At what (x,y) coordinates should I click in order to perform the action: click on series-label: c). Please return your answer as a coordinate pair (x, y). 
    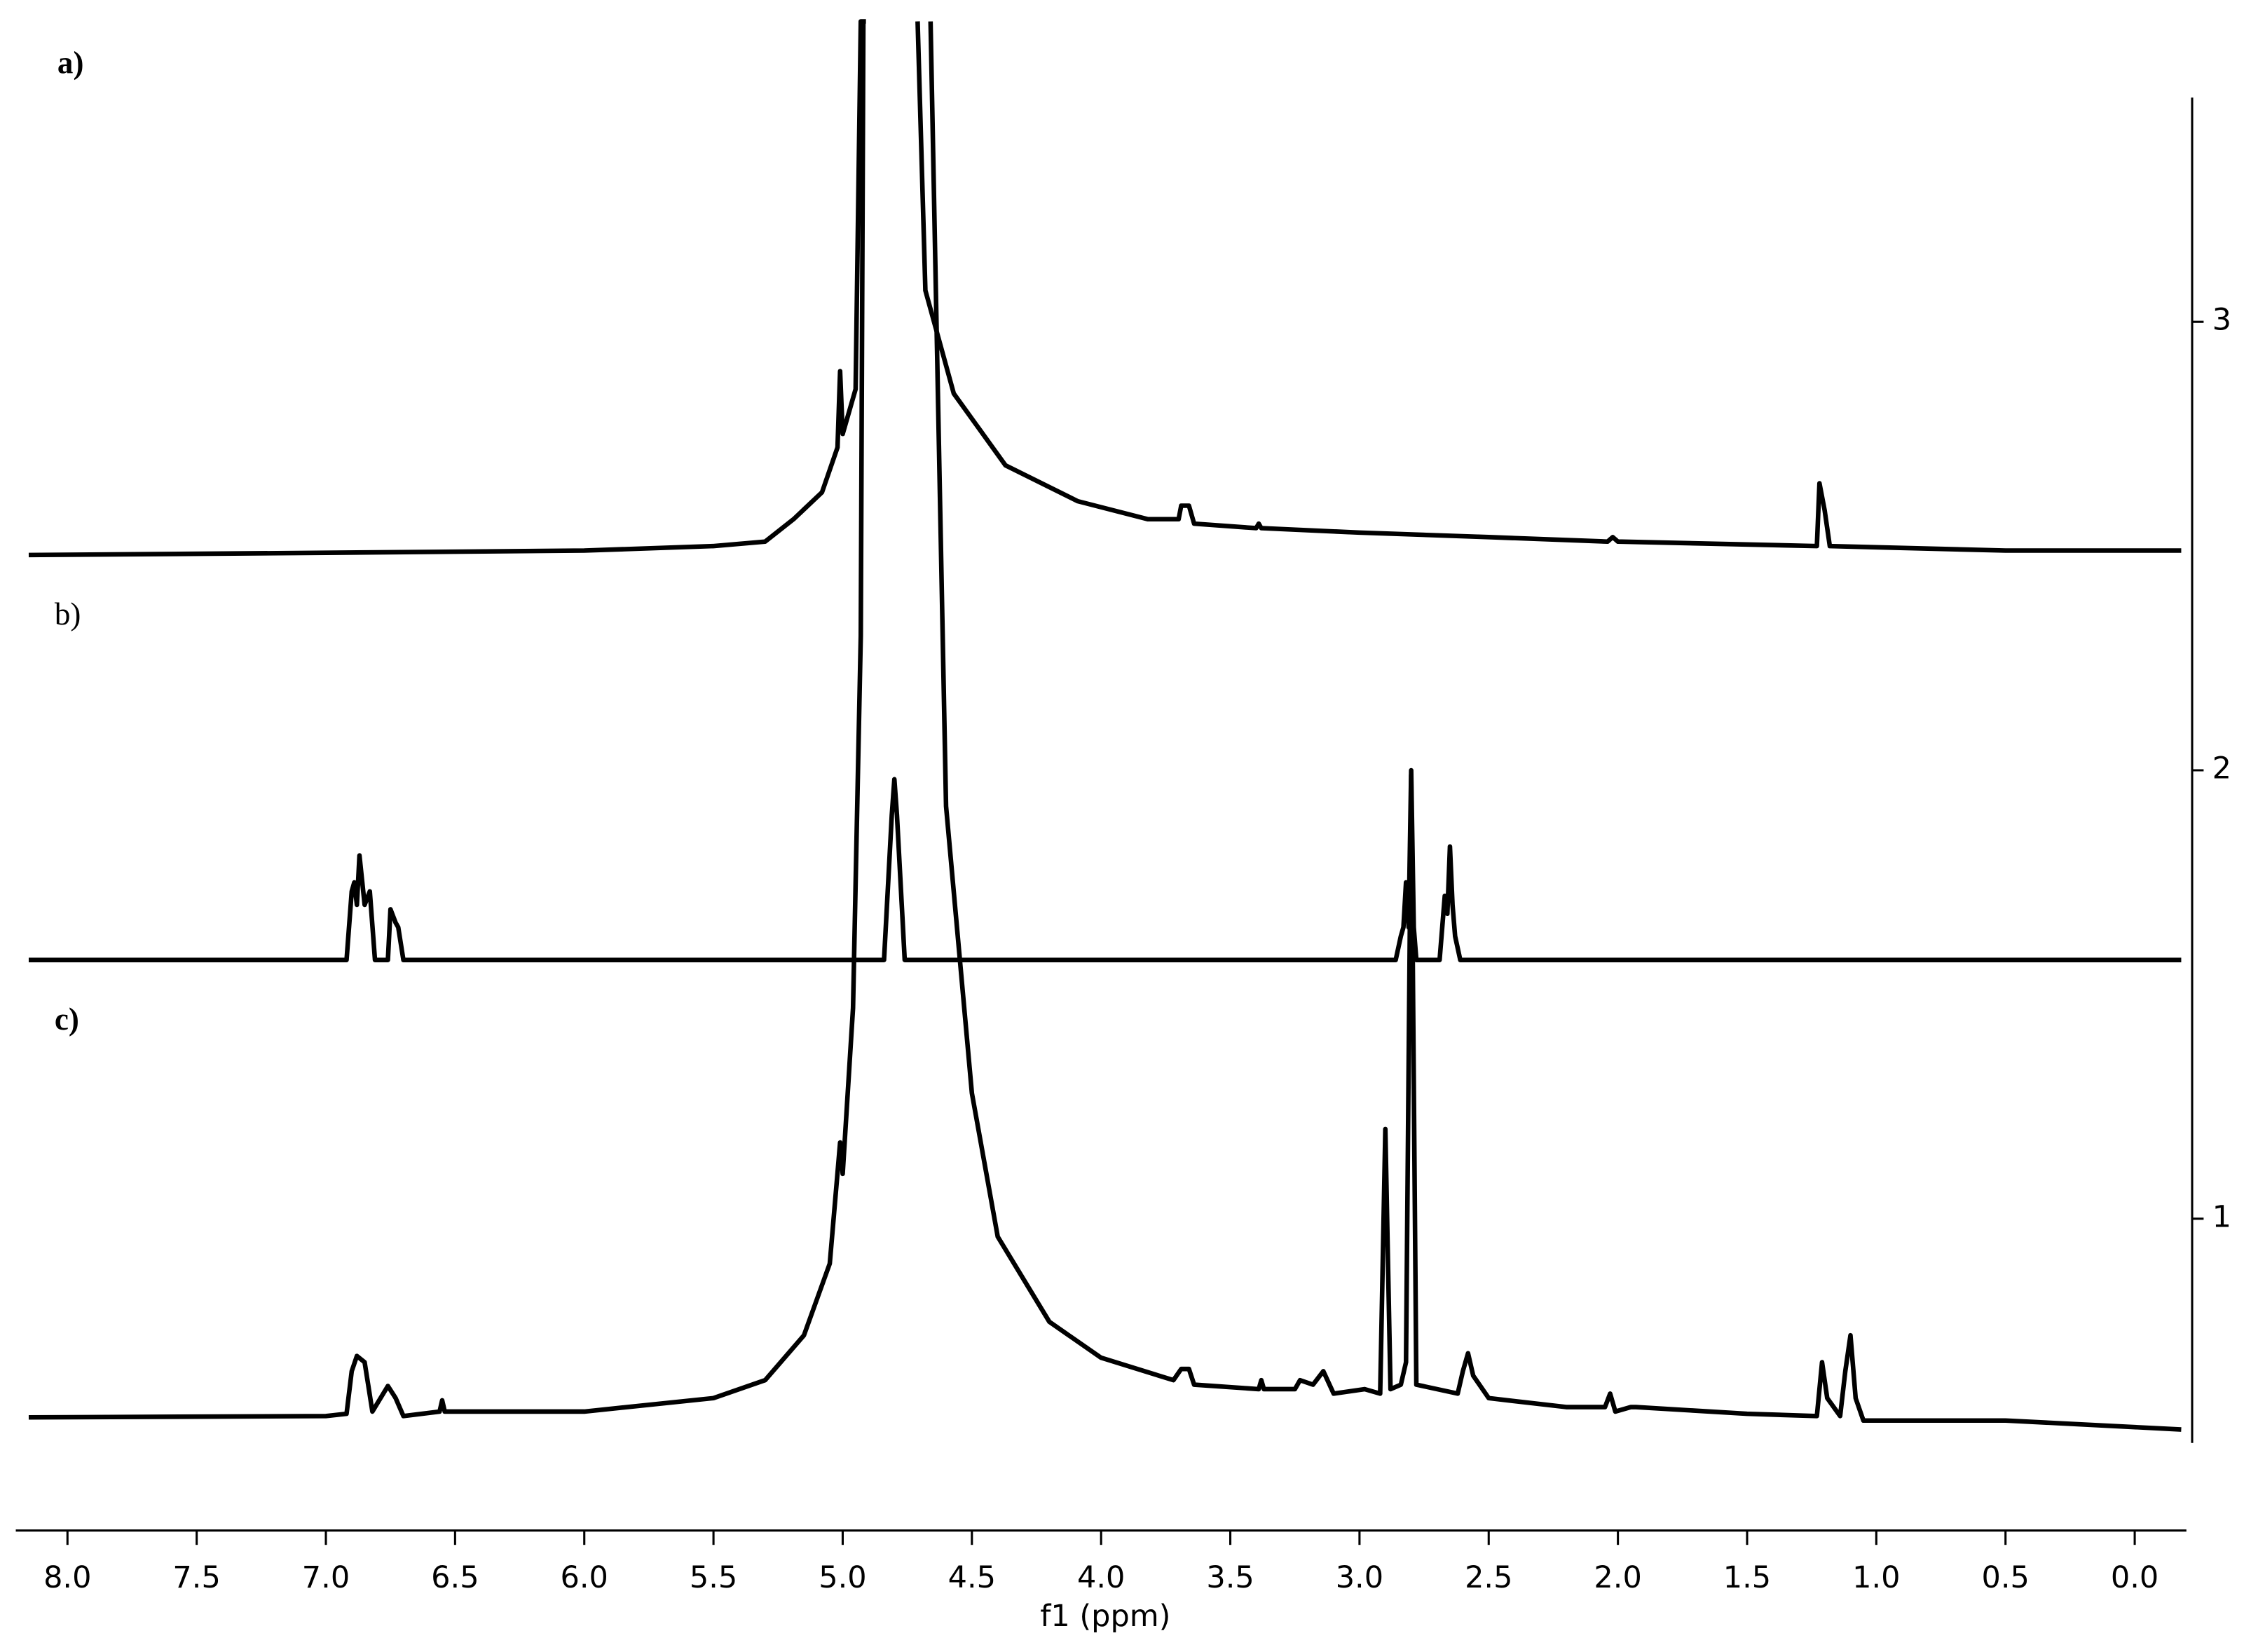
    Looking at the image, I should click on (67, 1019).